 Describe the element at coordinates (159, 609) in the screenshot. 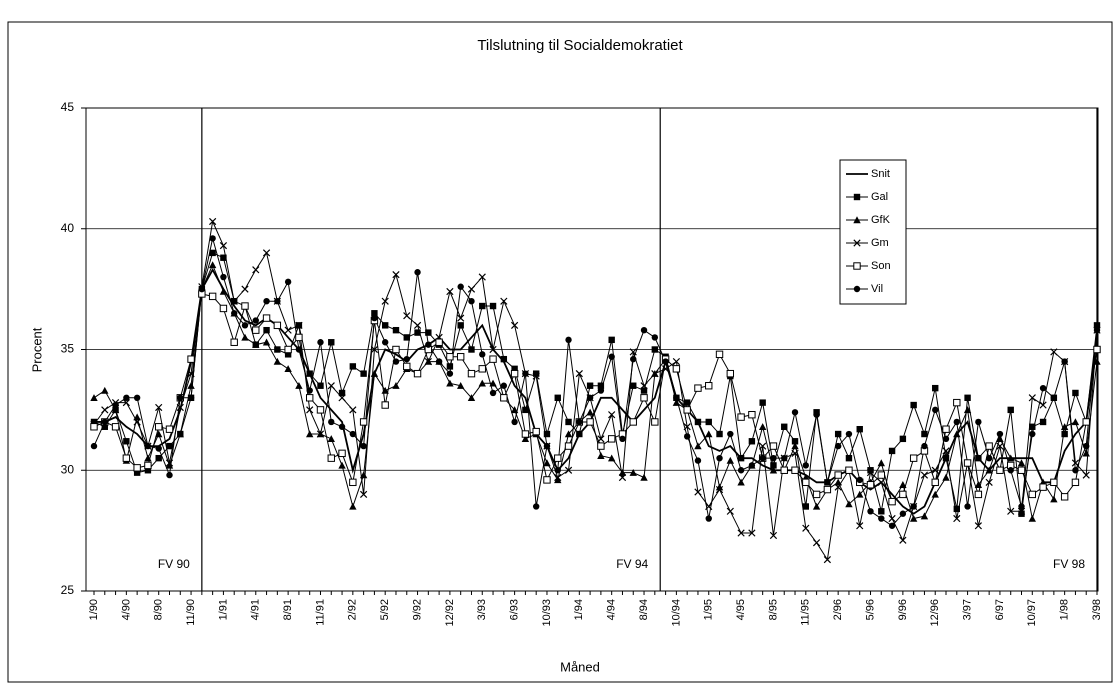

I see `x-tick-label: 8/90` at that location.